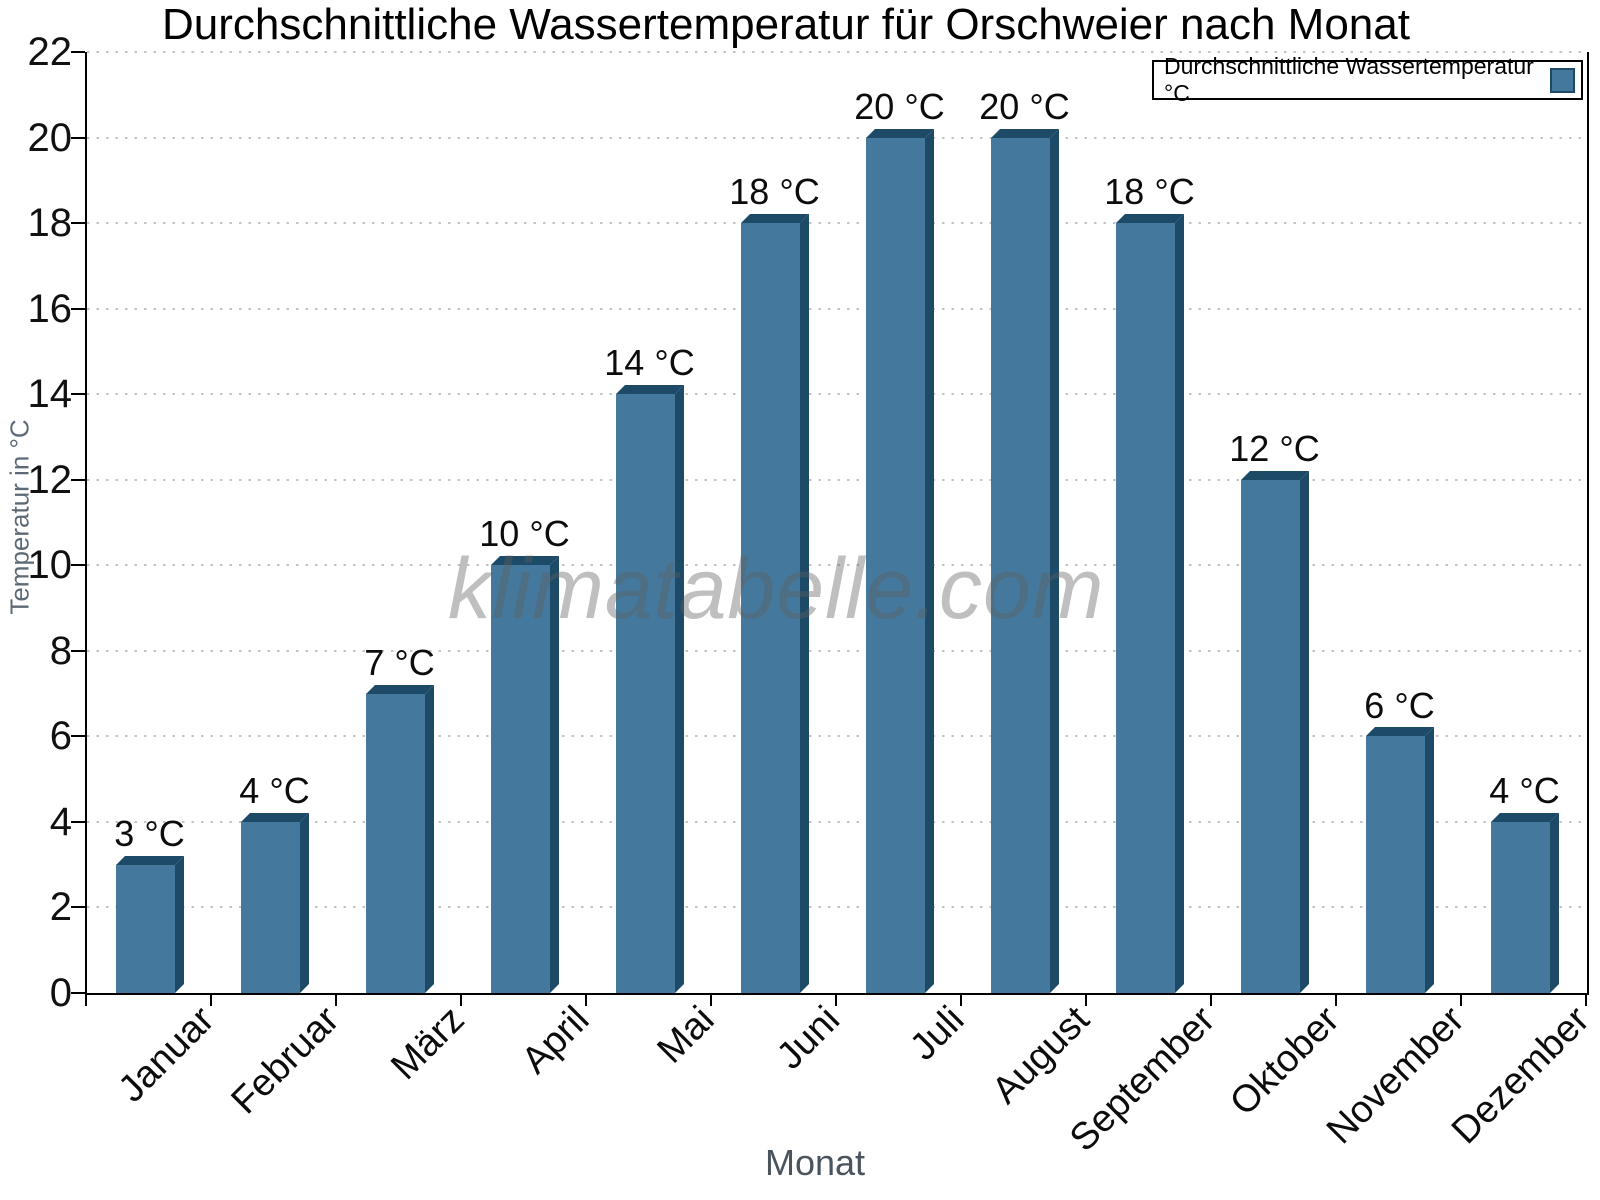 Image resolution: width=1600 pixels, height=1200 pixels. Describe the element at coordinates (399, 662) in the screenshot. I see `bar-value-label: 7 °C` at that location.